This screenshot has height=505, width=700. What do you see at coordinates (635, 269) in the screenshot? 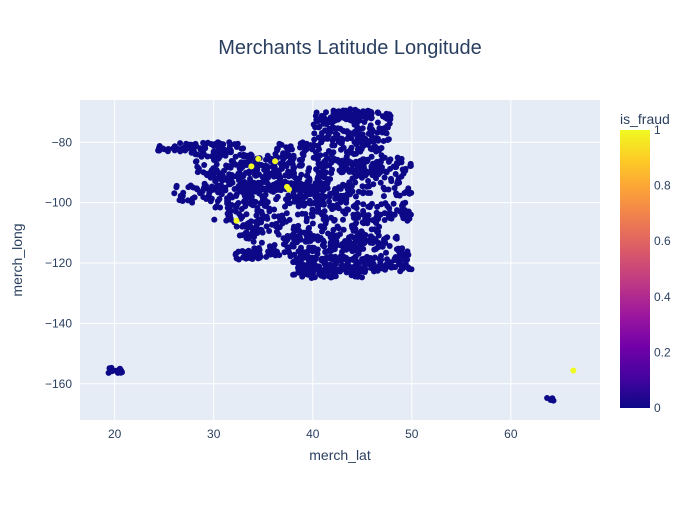
I see `colorbar` at bounding box center [635, 269].